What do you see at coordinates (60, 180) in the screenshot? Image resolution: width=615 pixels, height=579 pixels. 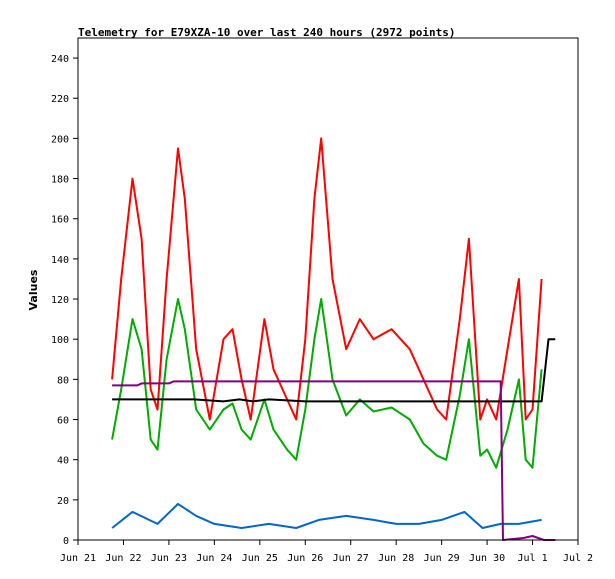 I see `y-tick-label: 180` at bounding box center [60, 180].